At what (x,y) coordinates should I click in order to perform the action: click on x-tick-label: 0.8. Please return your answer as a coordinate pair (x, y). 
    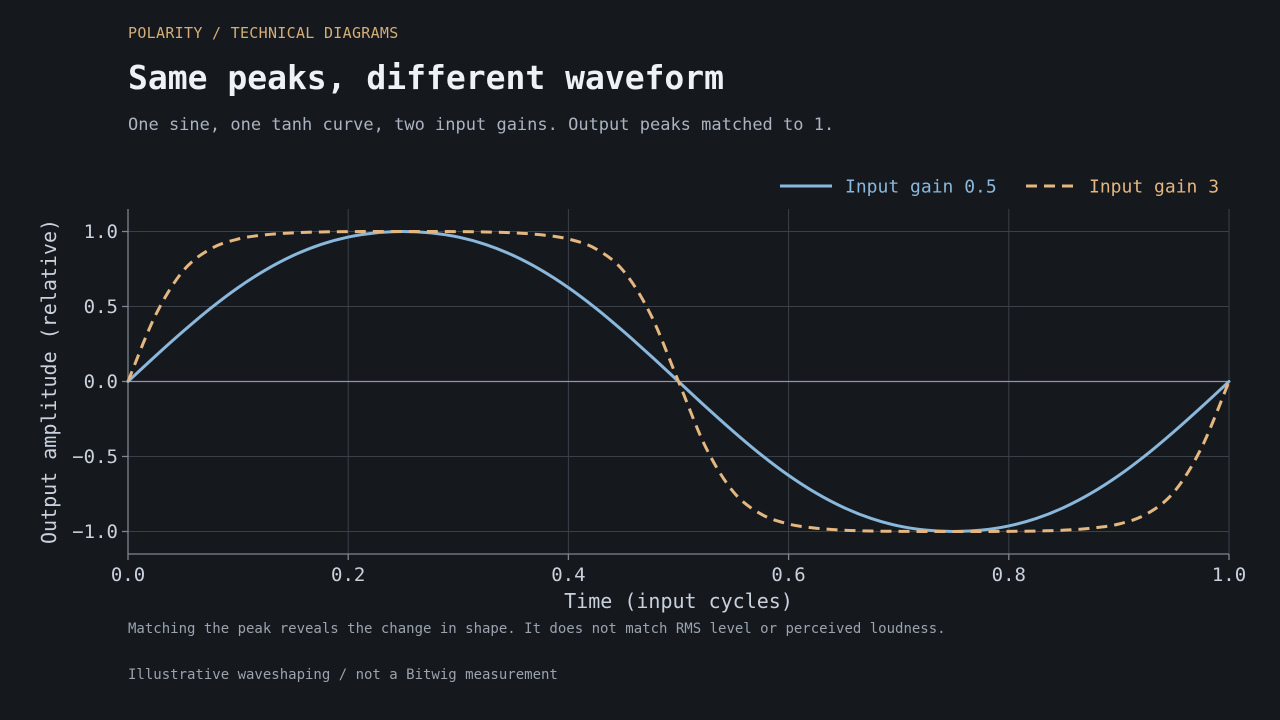
    Looking at the image, I should click on (1009, 575).